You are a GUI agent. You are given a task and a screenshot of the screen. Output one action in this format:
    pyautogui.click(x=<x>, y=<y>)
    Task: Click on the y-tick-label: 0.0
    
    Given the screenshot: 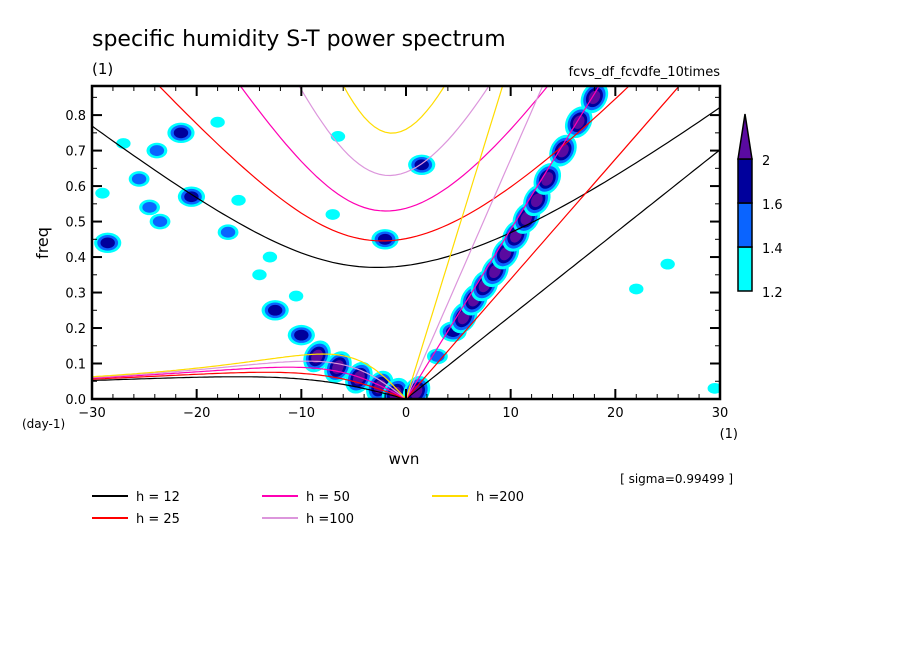 What is the action you would take?
    pyautogui.click(x=75, y=400)
    